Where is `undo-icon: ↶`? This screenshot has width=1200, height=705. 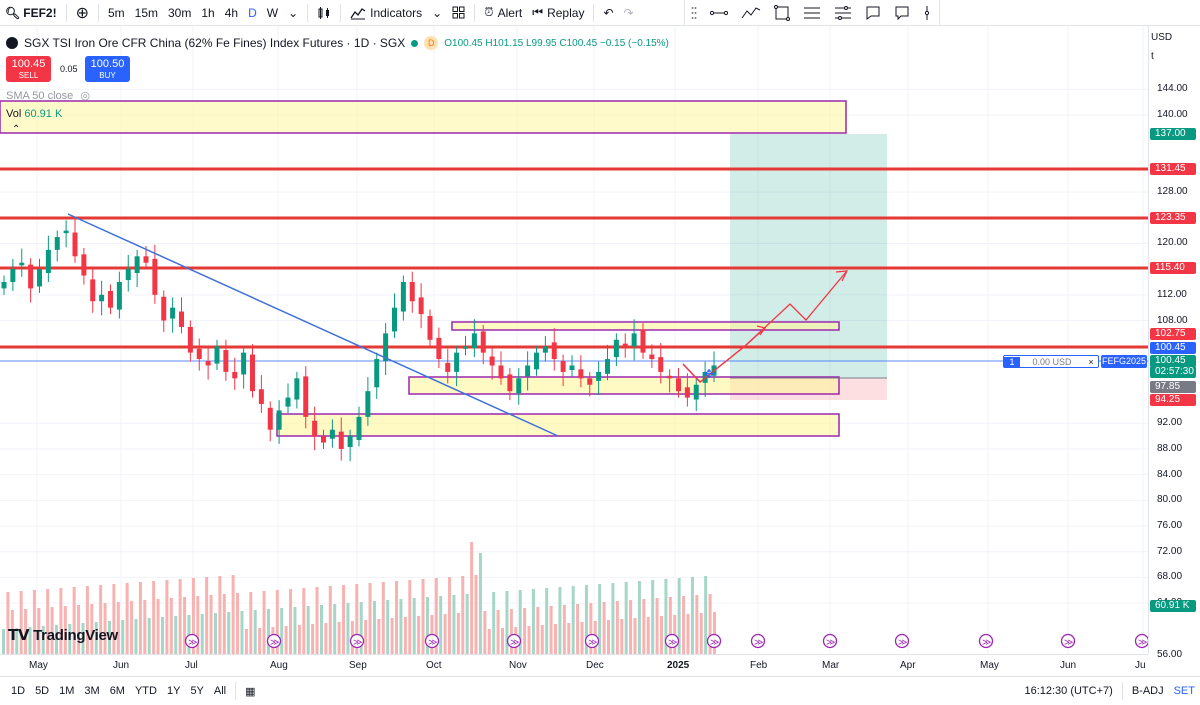
undo-icon: ↶ is located at coordinates (608, 12).